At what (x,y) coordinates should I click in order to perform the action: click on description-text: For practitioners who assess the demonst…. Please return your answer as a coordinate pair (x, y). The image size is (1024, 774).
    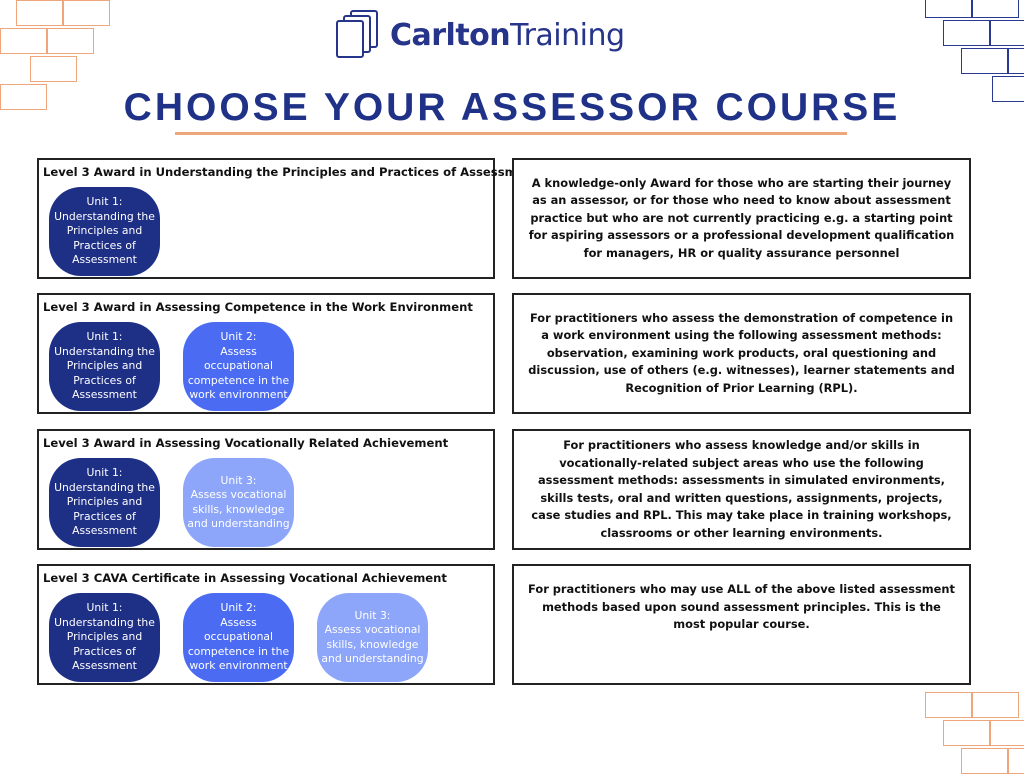
    Looking at the image, I should click on (741, 352).